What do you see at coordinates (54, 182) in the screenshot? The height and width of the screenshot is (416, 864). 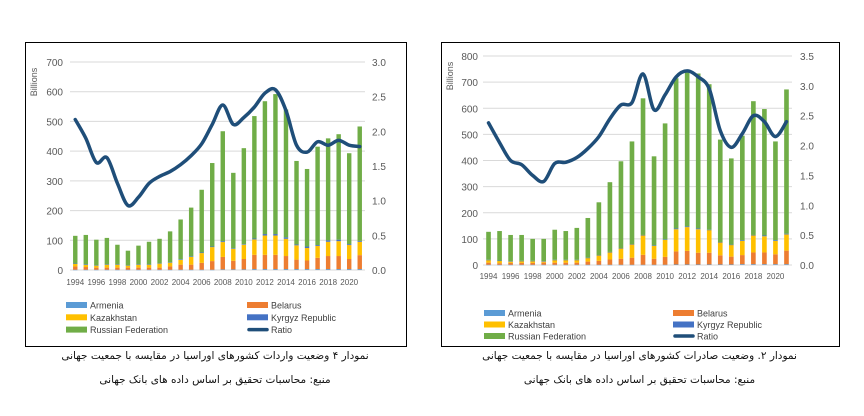 I see `y-tick-label: 300` at bounding box center [54, 182].